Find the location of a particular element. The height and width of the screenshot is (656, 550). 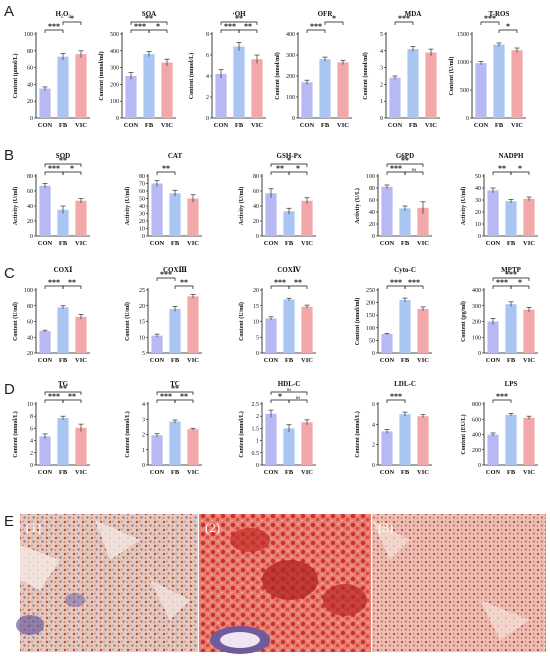

histology-image-3: (3) is located at coordinates (459, 583).